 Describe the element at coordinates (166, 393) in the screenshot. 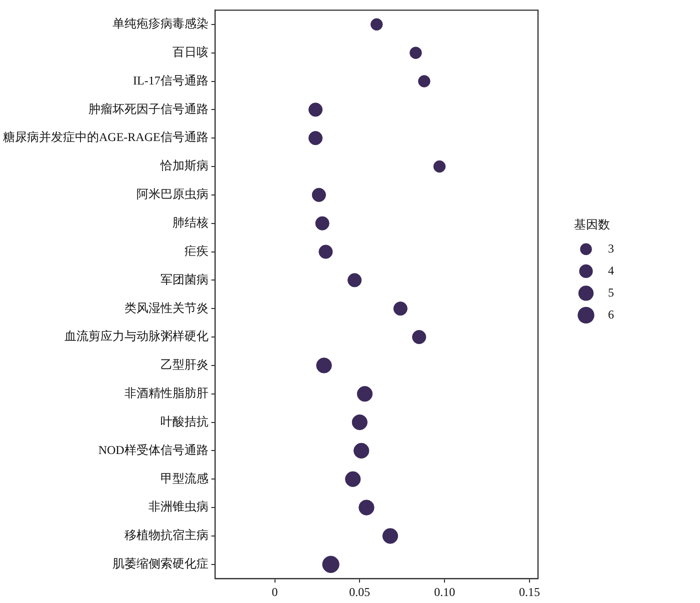

I see `y-tick-label: 非酒精性脂肪肝` at that location.